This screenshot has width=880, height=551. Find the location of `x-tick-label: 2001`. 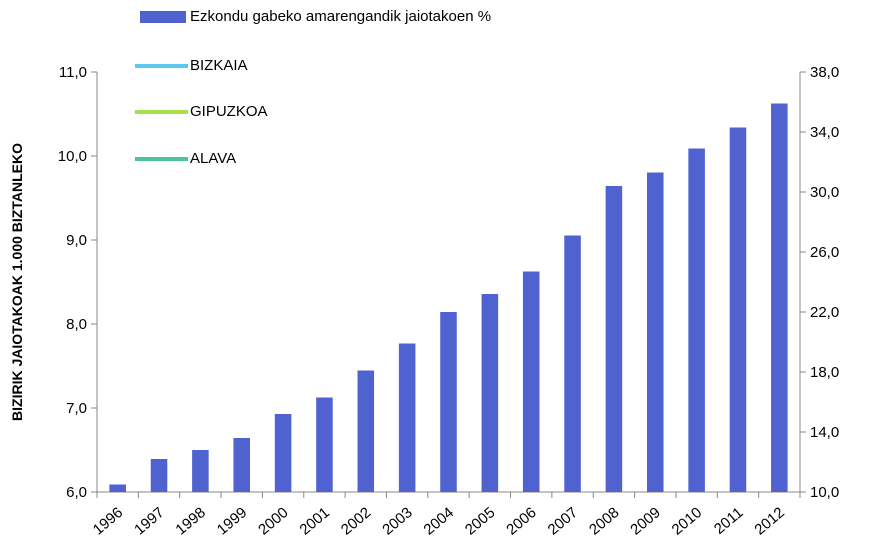

x-tick-label: 2001 is located at coordinates (315, 521).